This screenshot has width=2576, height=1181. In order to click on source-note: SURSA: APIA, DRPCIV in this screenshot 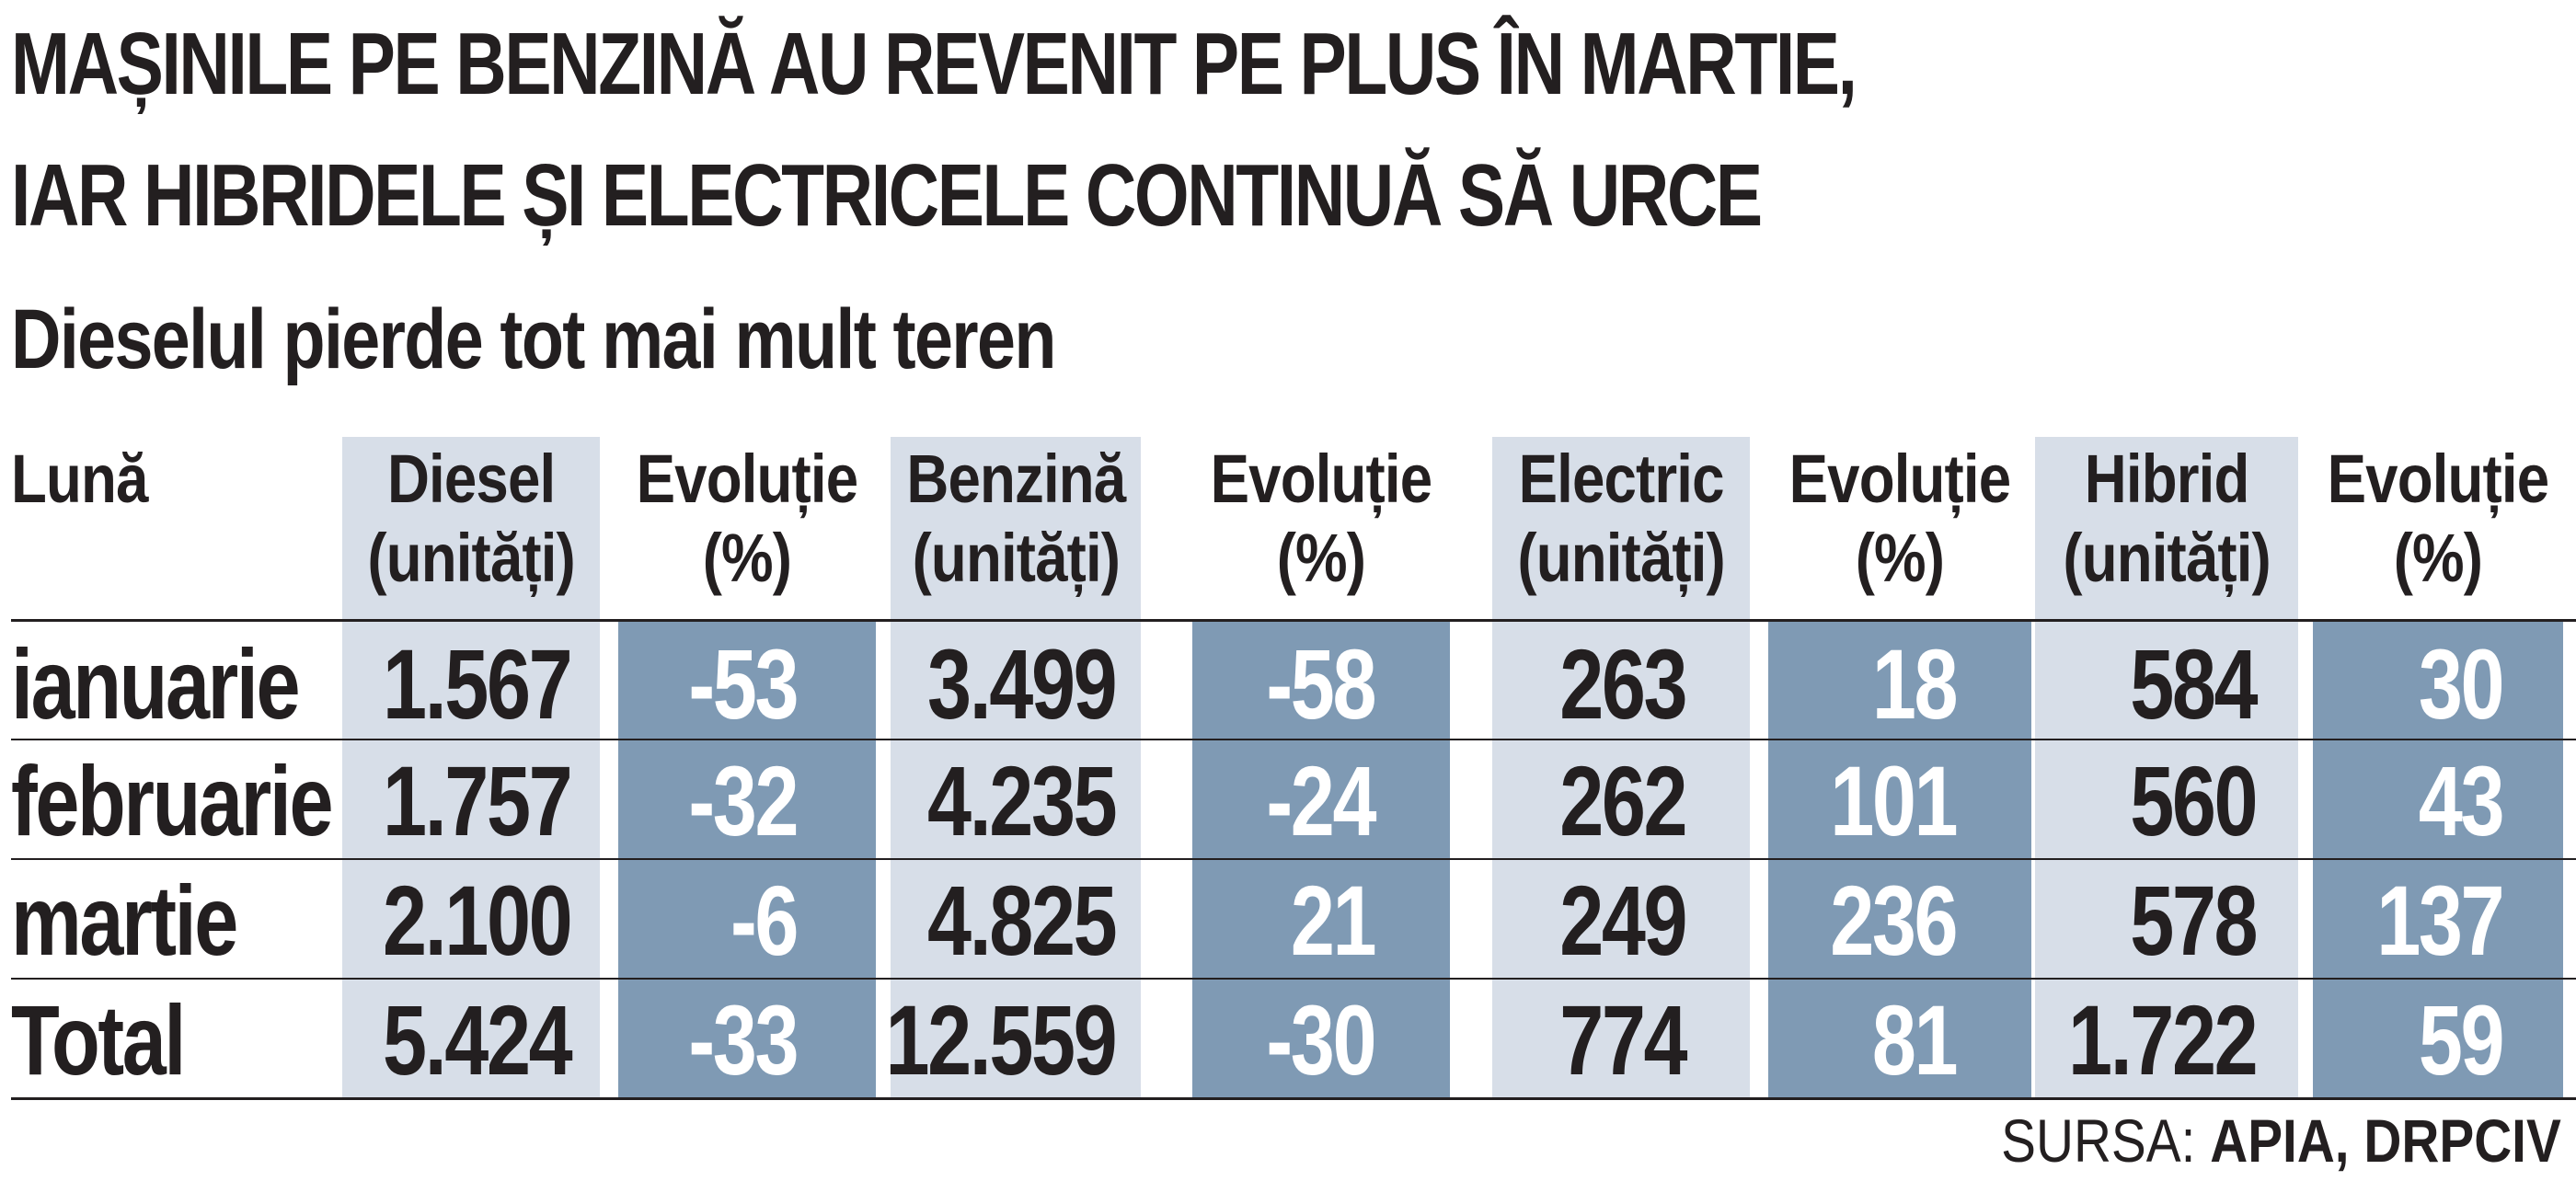, I will do `click(2281, 1140)`.